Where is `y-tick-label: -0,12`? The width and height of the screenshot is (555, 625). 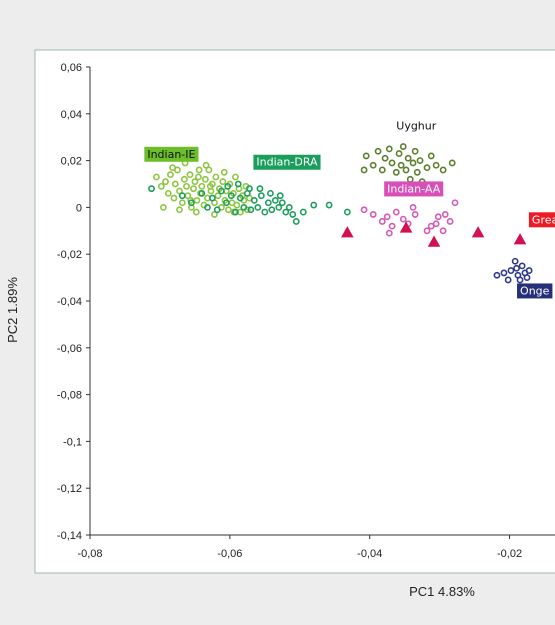 y-tick-label: -0,12 is located at coordinates (69, 489).